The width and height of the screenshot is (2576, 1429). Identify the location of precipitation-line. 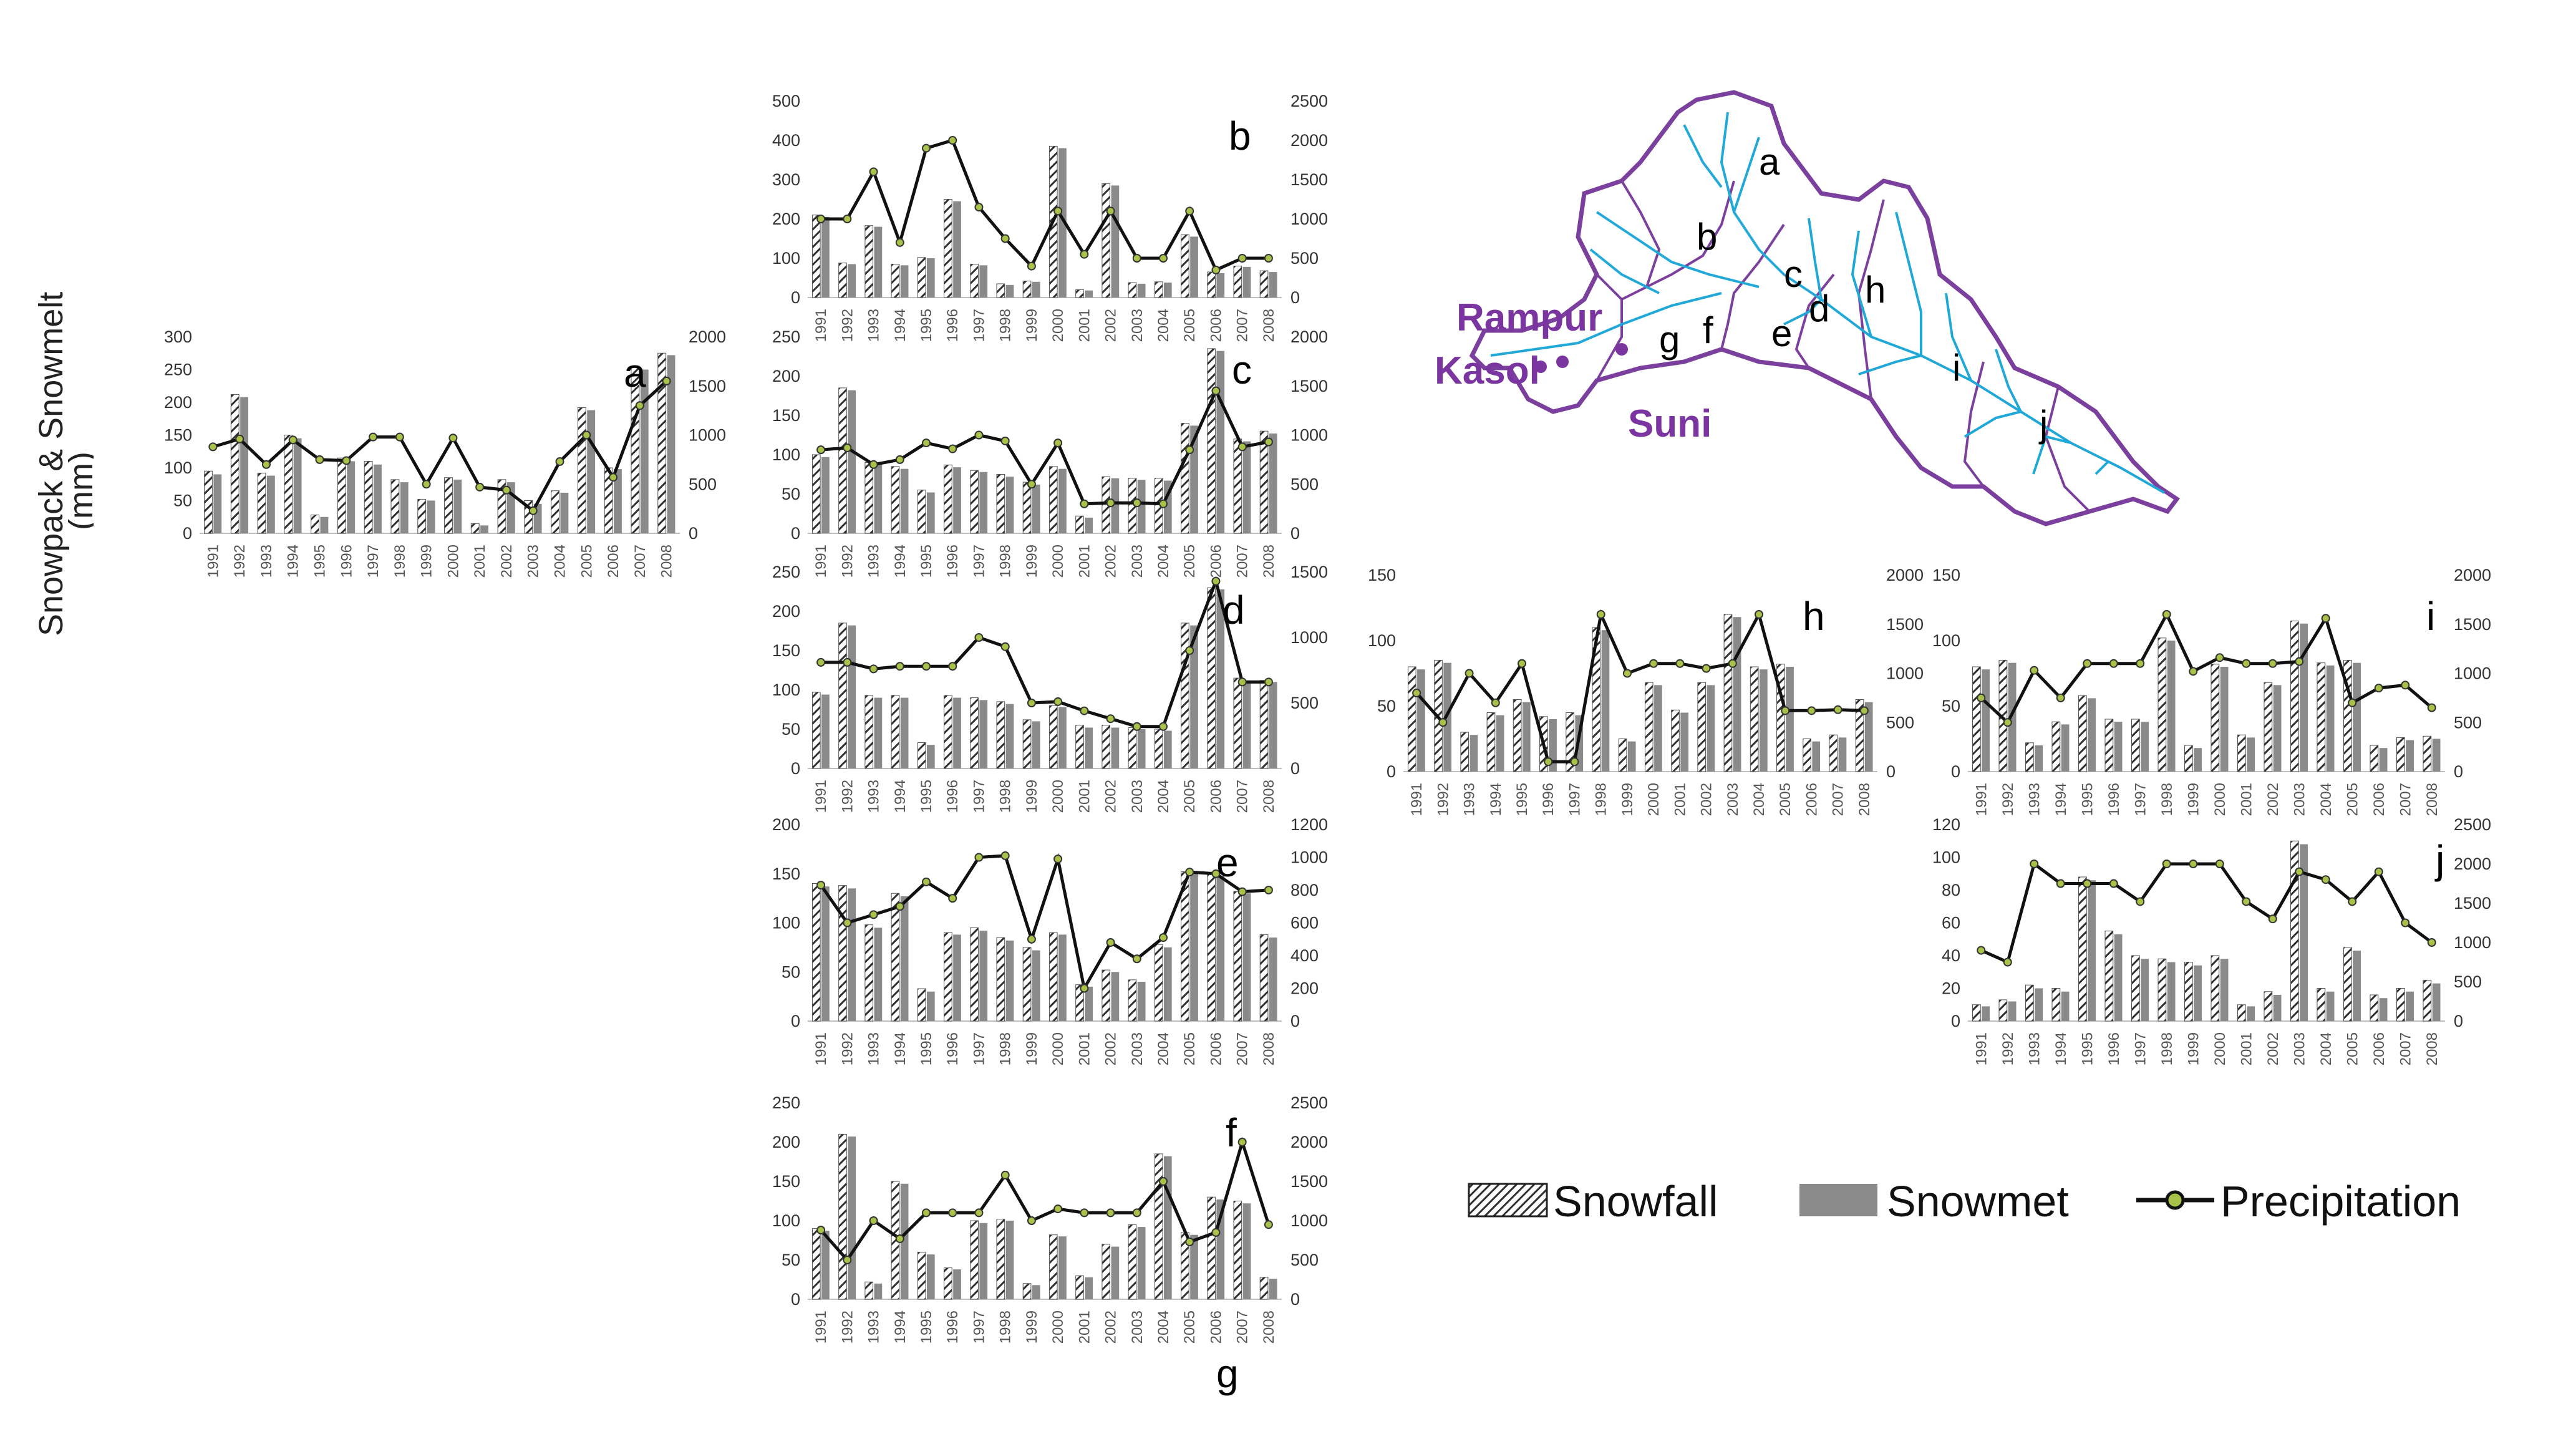
(2206, 668).